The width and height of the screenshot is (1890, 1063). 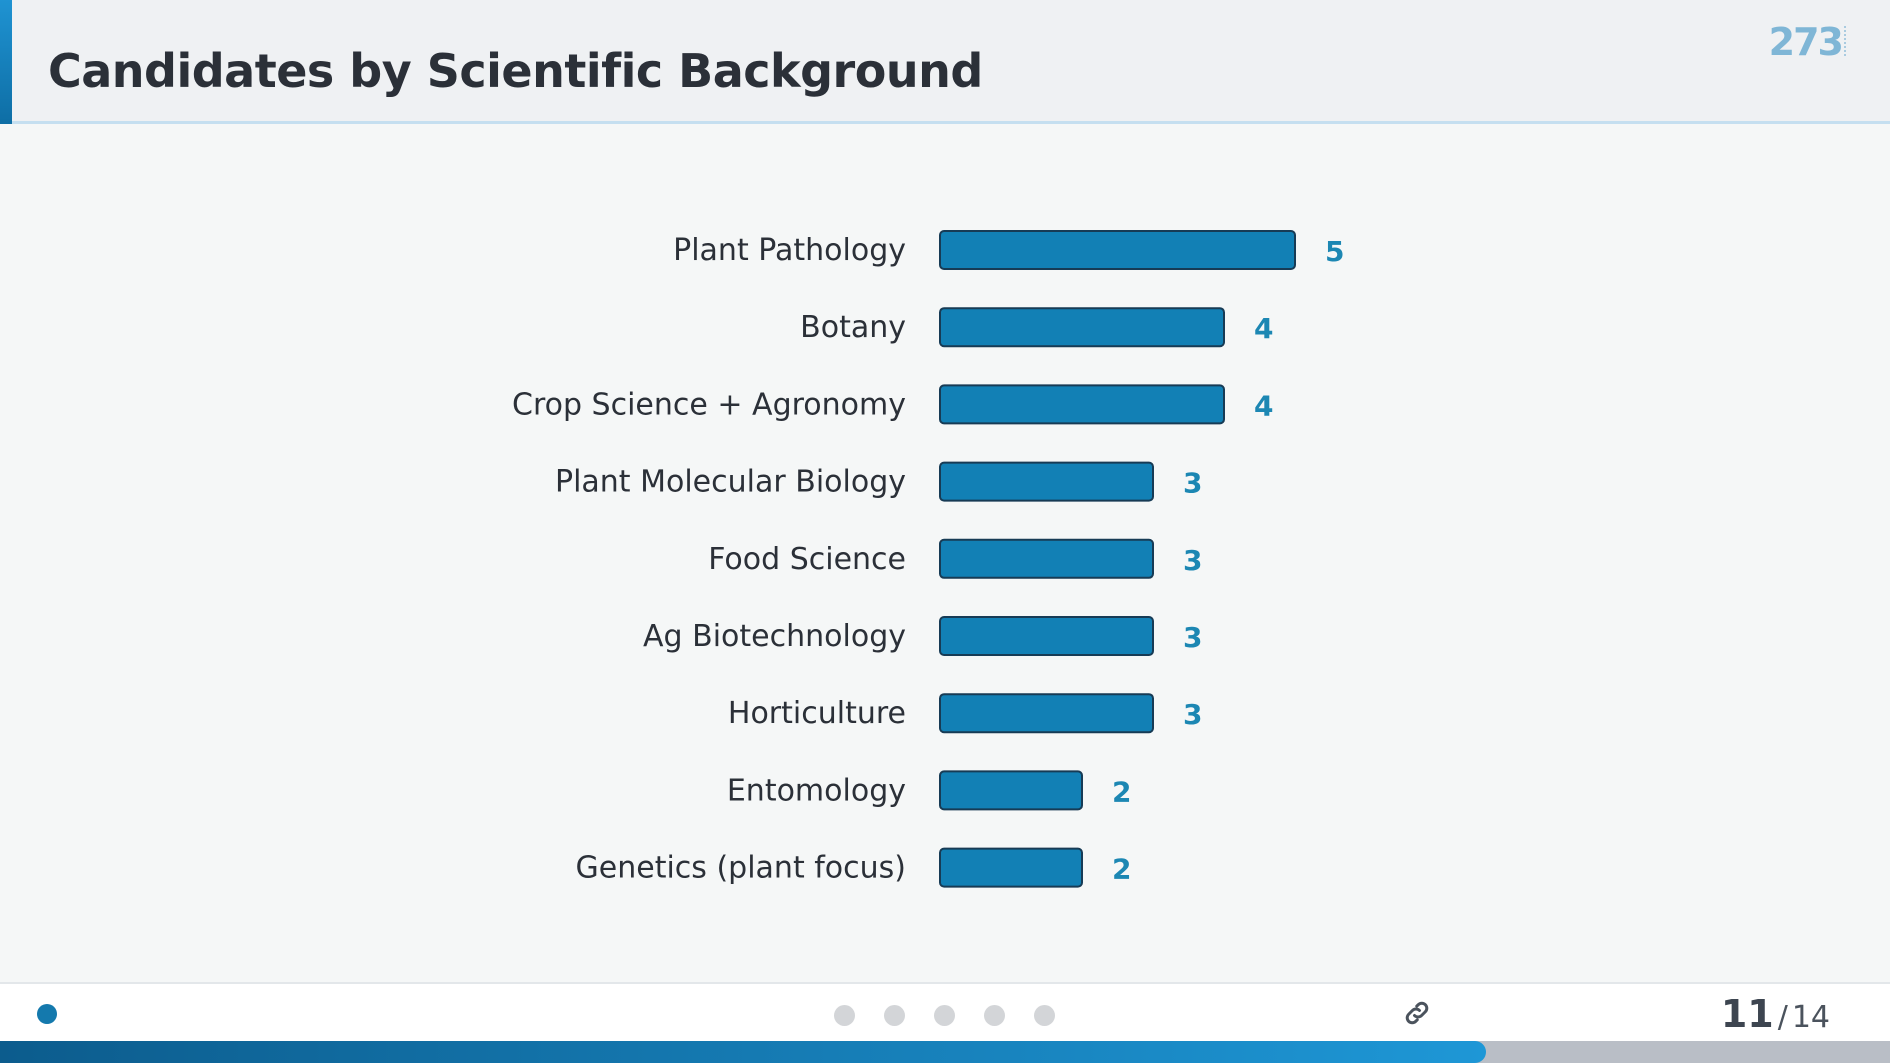 I want to click on slide-header: Candidates by Scientific Background 273, so click(x=945, y=62).